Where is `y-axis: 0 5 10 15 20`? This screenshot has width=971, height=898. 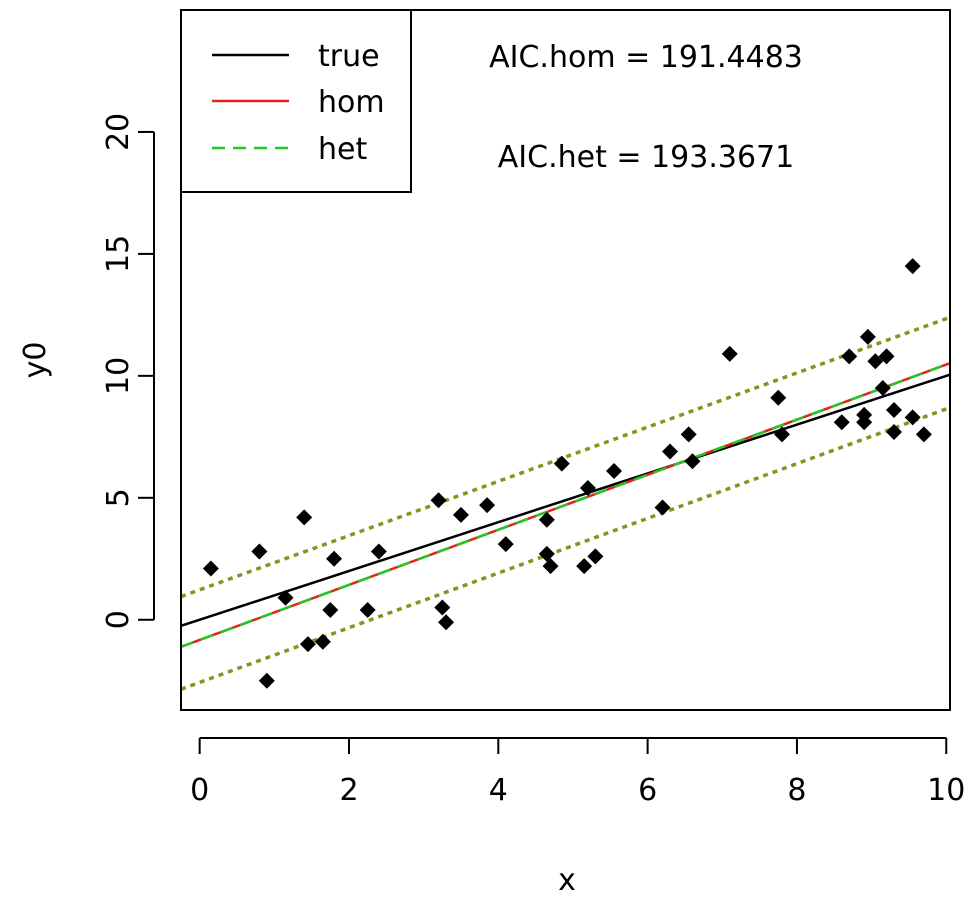
y-axis: 0 5 10 15 20 is located at coordinates (128, 371).